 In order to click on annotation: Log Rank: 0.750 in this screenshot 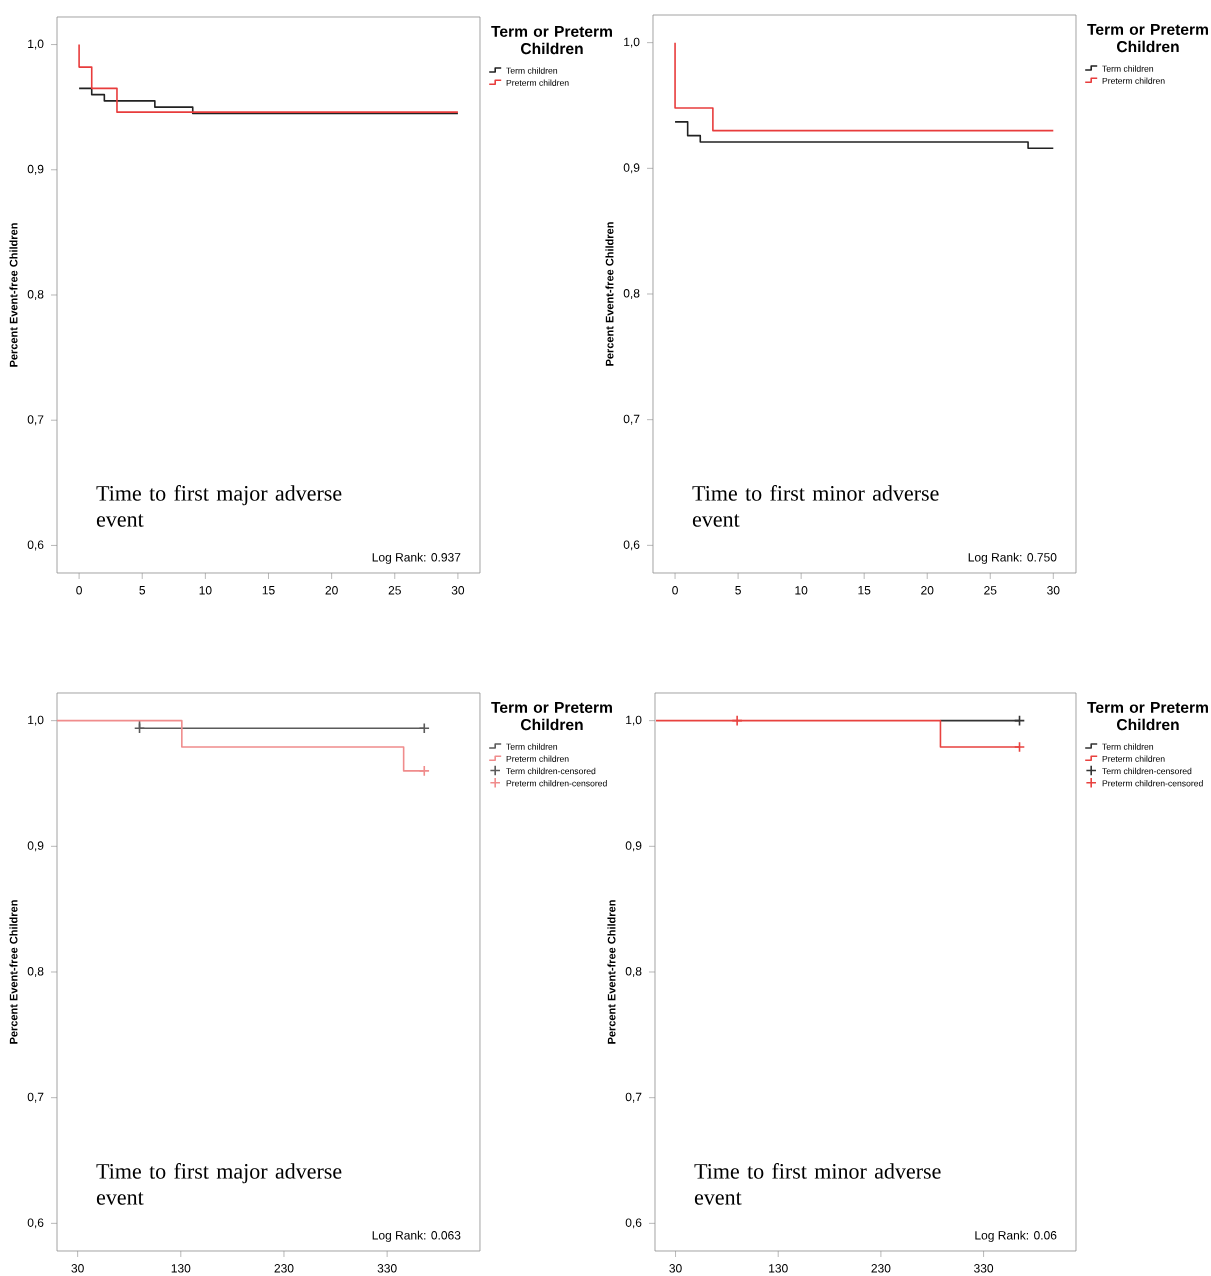, I will do `click(1012, 558)`.